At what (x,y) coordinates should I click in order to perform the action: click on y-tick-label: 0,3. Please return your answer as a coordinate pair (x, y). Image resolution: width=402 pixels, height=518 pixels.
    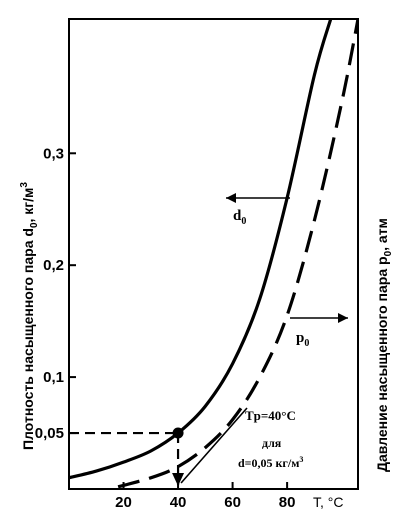
    Looking at the image, I should click on (53, 153).